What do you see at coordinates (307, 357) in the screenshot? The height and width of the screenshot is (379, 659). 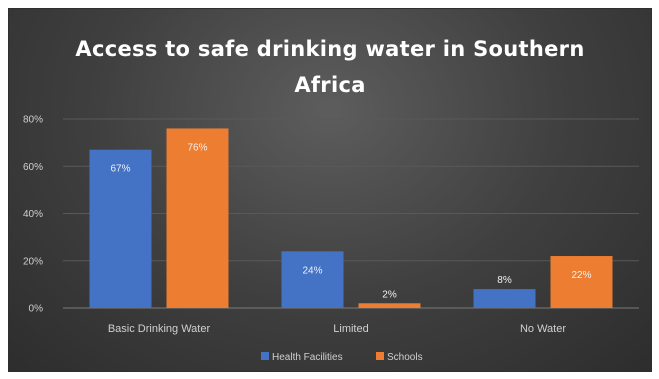 I see `legend-label: Health Facilities` at bounding box center [307, 357].